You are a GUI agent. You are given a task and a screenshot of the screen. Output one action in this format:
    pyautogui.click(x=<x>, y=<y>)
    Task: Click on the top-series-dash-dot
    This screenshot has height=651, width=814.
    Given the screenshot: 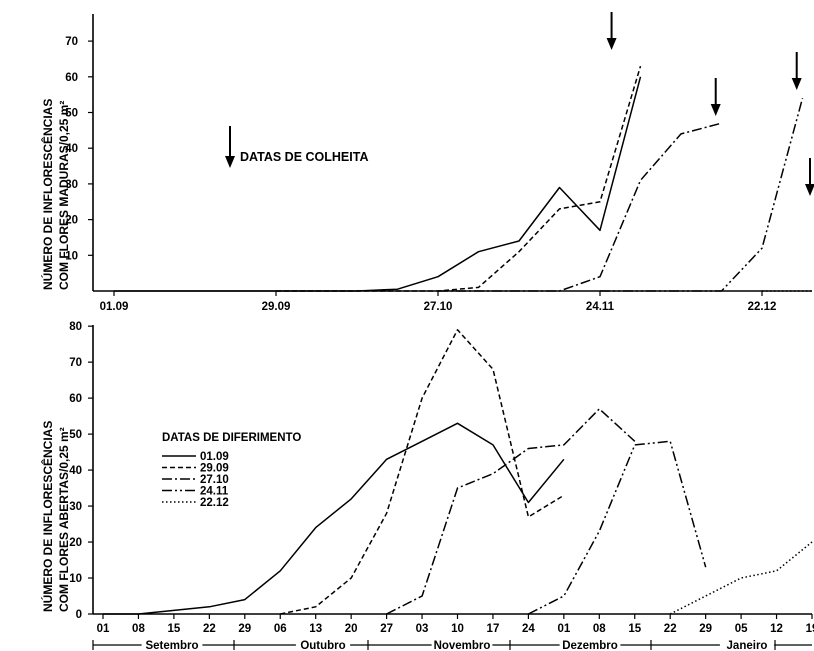 What is the action you would take?
    pyautogui.click(x=580, y=207)
    